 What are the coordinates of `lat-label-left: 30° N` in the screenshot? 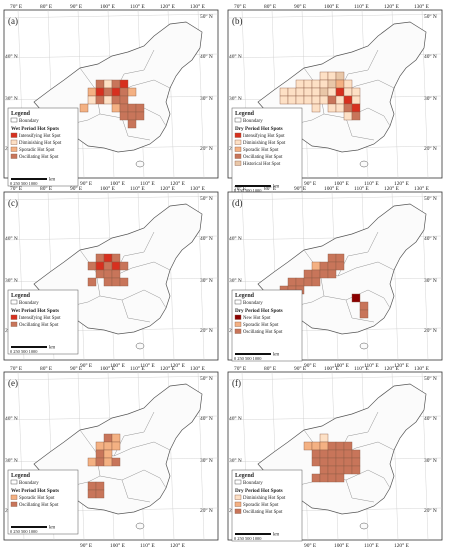 It's located at (235, 460).